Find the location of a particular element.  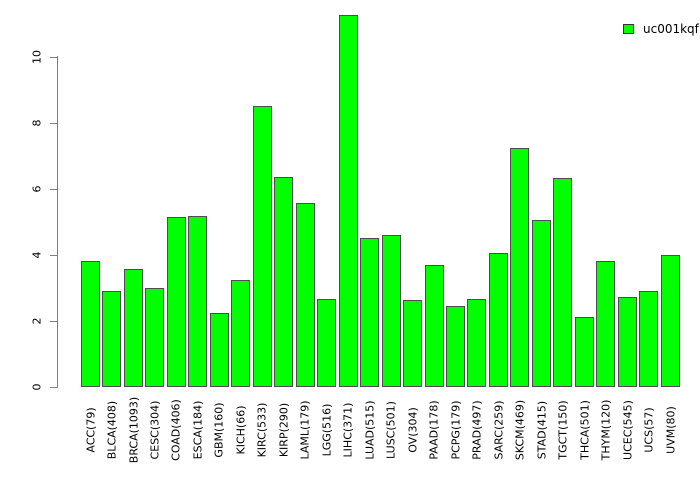

x-tick-label-LIHC(371): LIHC(371) is located at coordinates (348, 430).